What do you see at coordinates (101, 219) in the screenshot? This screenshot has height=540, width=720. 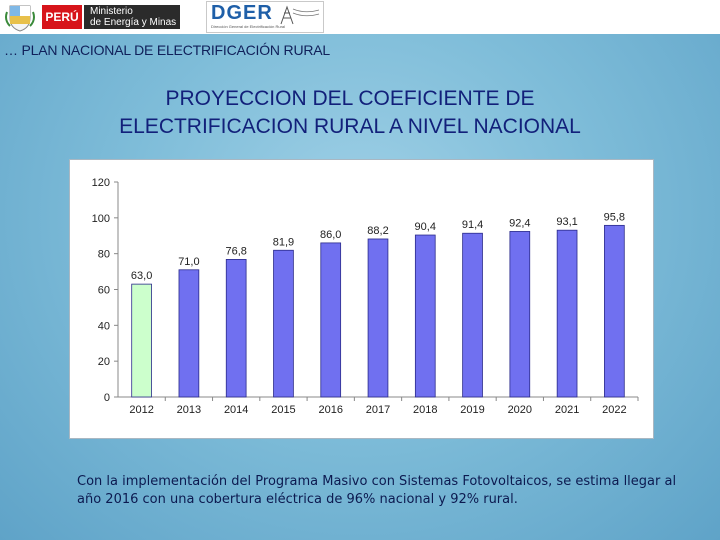 I see `y-tick-label: 100` at bounding box center [101, 219].